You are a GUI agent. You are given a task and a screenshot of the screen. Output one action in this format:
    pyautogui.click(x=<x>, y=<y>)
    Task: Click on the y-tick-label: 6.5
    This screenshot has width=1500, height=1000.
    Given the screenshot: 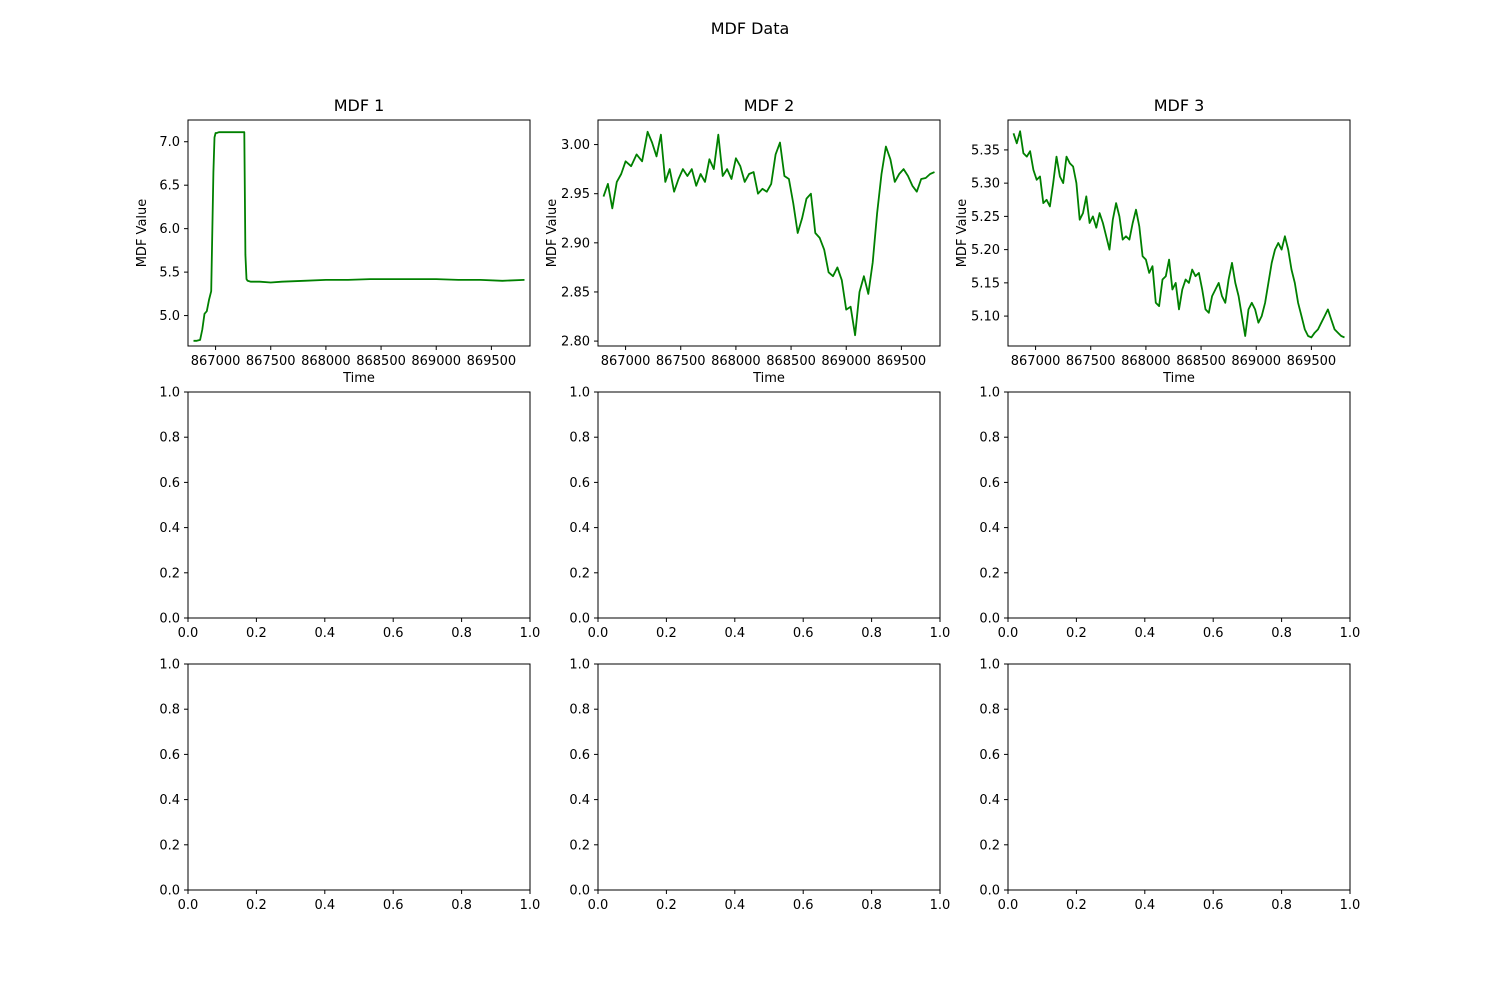 What is the action you would take?
    pyautogui.click(x=169, y=186)
    